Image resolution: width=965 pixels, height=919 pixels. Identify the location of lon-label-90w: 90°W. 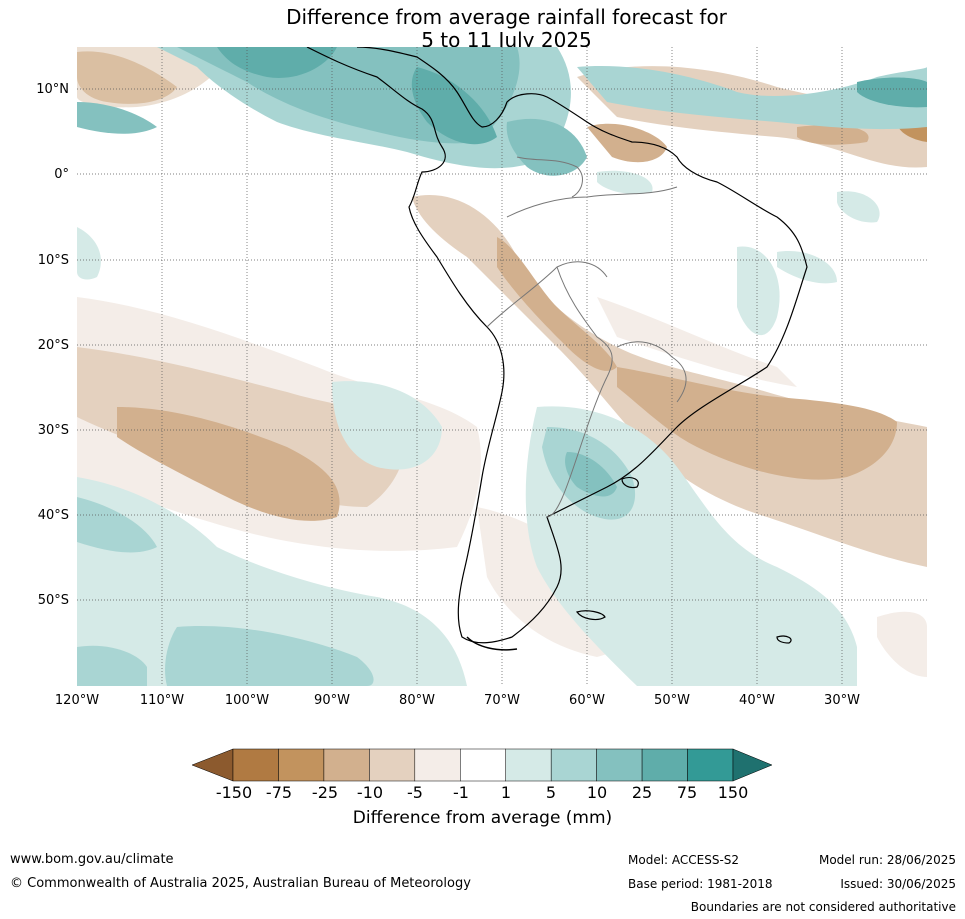
(332, 700).